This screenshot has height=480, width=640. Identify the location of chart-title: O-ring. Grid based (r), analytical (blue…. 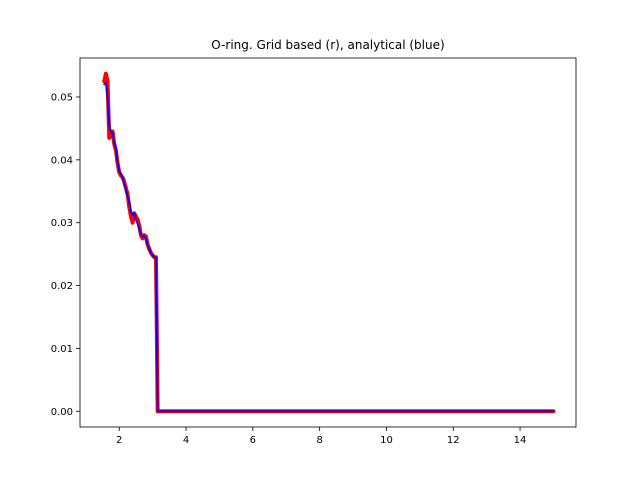
(327, 45).